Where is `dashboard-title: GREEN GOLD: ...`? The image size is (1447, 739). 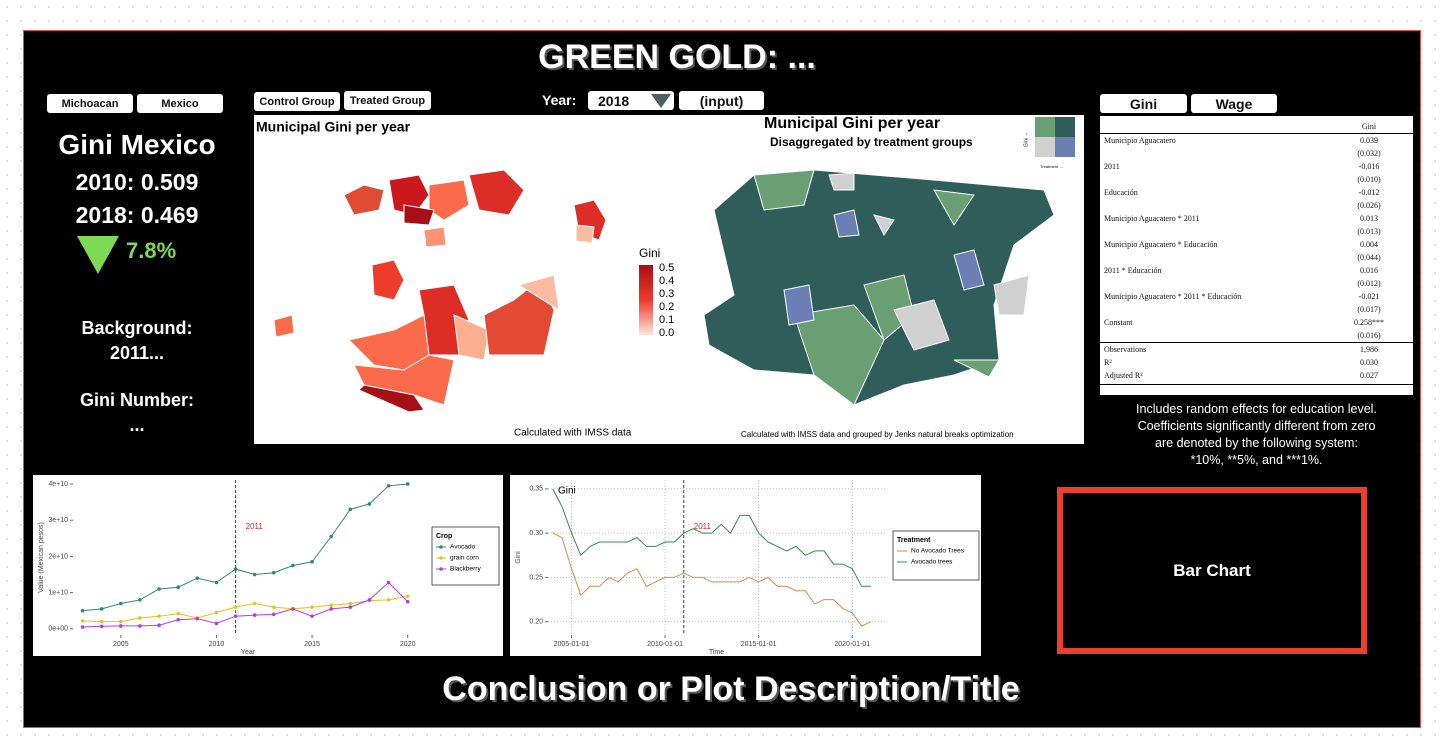 dashboard-title: GREEN GOLD: ... is located at coordinates (677, 57).